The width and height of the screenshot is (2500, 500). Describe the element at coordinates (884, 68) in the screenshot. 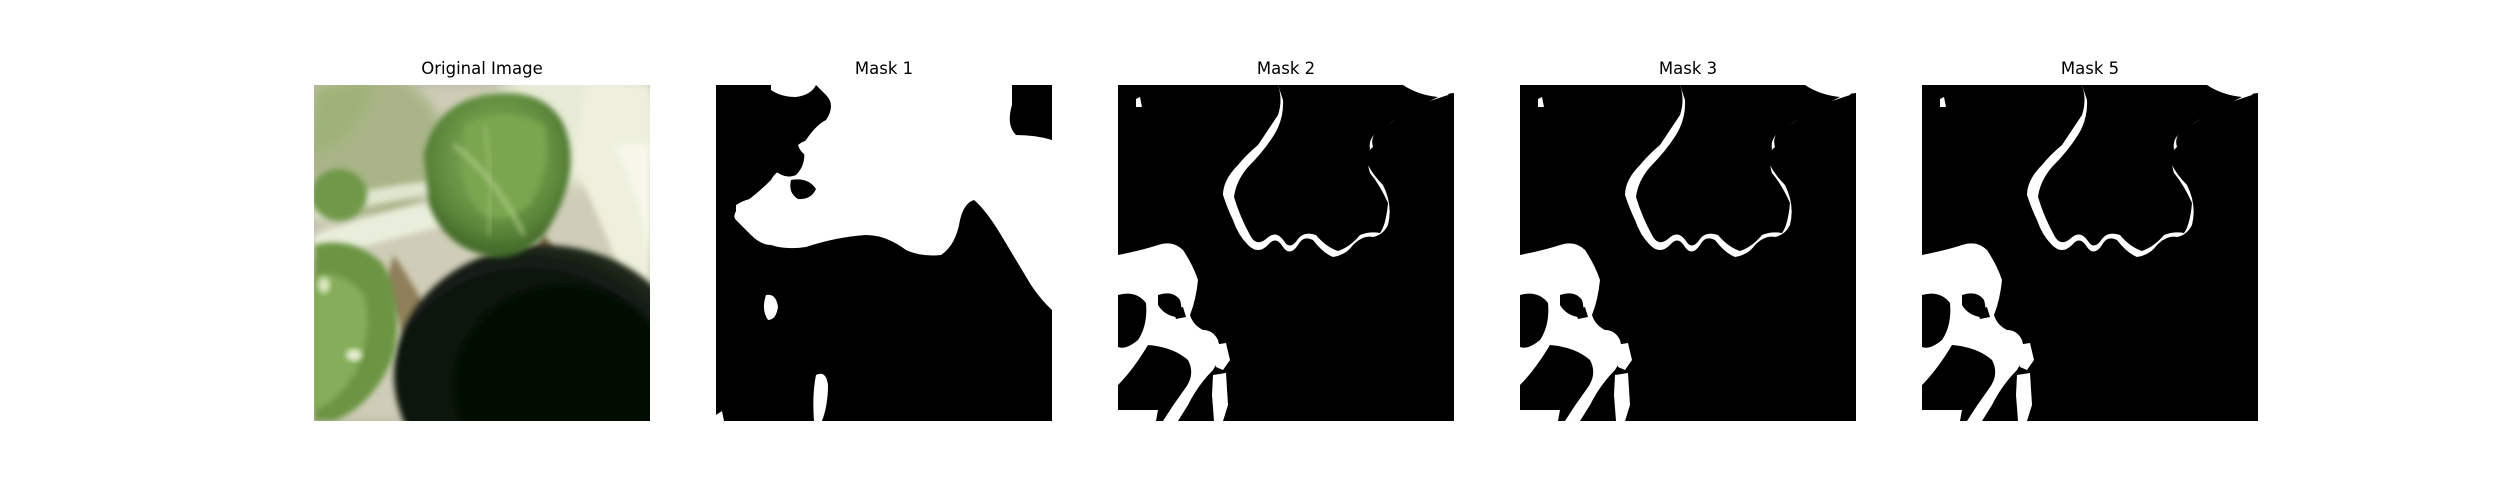

I see `panel-title: Mask 1` at that location.